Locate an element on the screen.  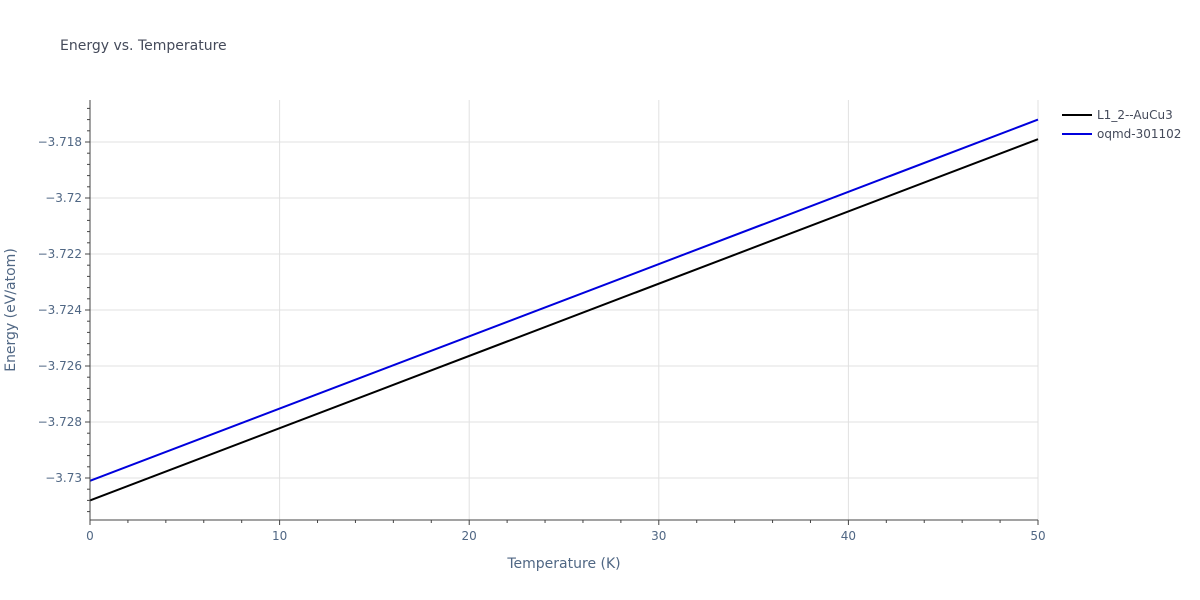
legend-label: oqmd-301102 is located at coordinates (1139, 134).